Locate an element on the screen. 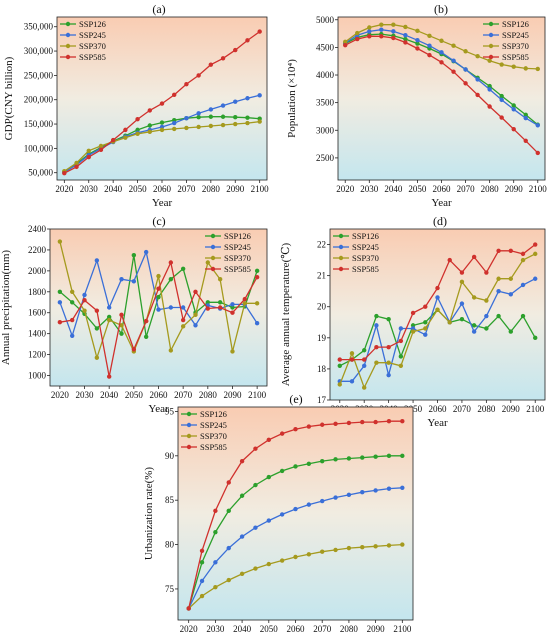 The image size is (550, 639). y-tick-label: 5000 is located at coordinates (325, 20).